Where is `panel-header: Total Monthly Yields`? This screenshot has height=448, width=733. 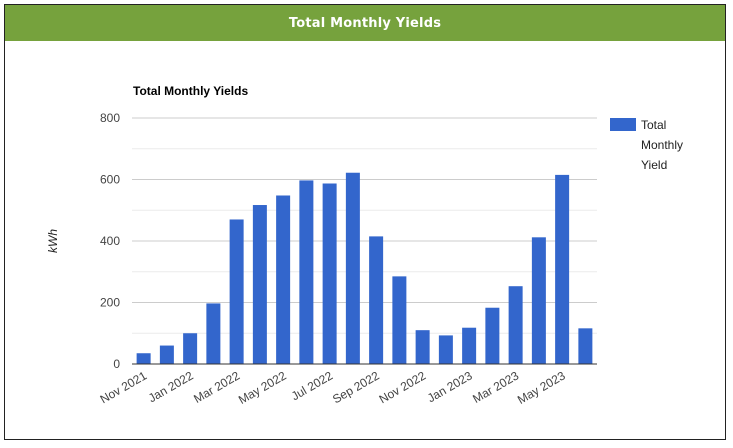 panel-header: Total Monthly Yields is located at coordinates (365, 23).